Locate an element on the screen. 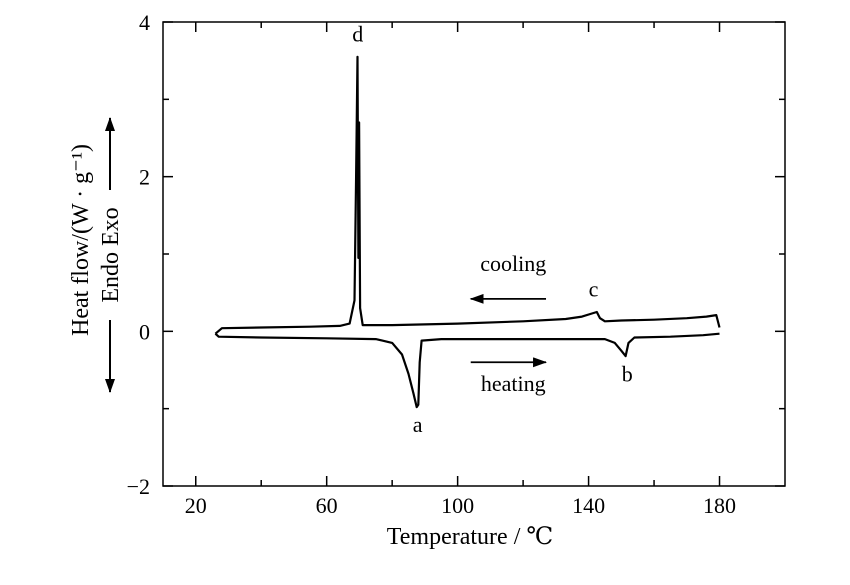 This screenshot has height=585, width=850. y-axis-title: Heat flow/(W · g⁻¹) is located at coordinates (81, 240).